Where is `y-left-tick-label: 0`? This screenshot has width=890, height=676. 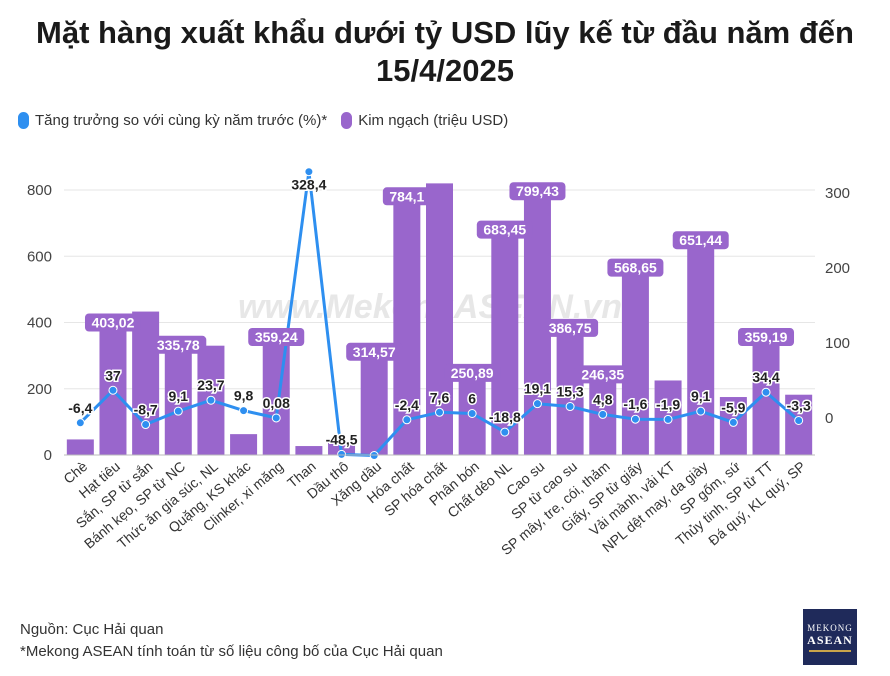 y-left-tick-label: 0 is located at coordinates (48, 455).